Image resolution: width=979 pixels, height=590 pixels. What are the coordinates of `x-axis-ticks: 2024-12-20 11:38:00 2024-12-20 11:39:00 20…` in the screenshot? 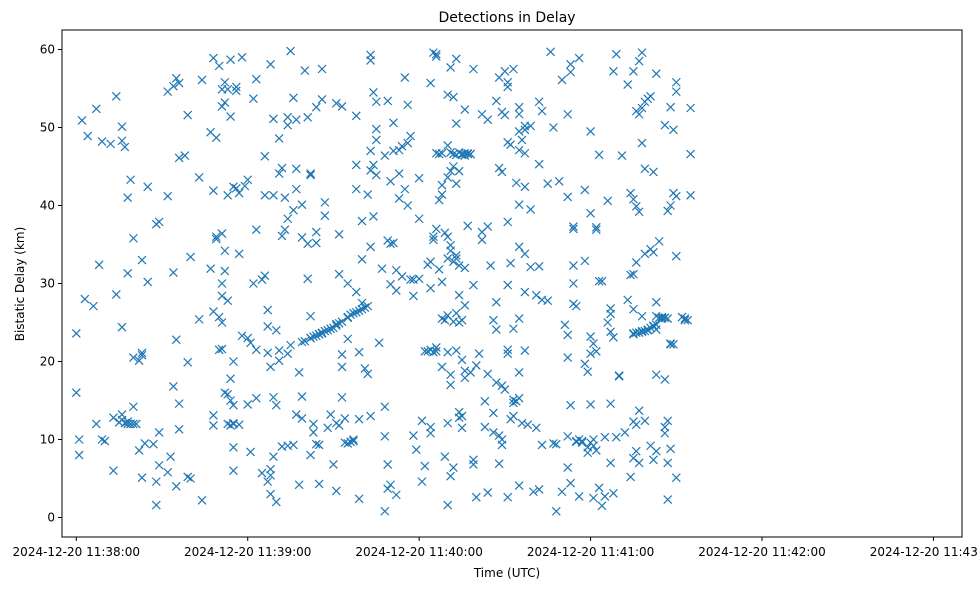 It's located at (496, 548).